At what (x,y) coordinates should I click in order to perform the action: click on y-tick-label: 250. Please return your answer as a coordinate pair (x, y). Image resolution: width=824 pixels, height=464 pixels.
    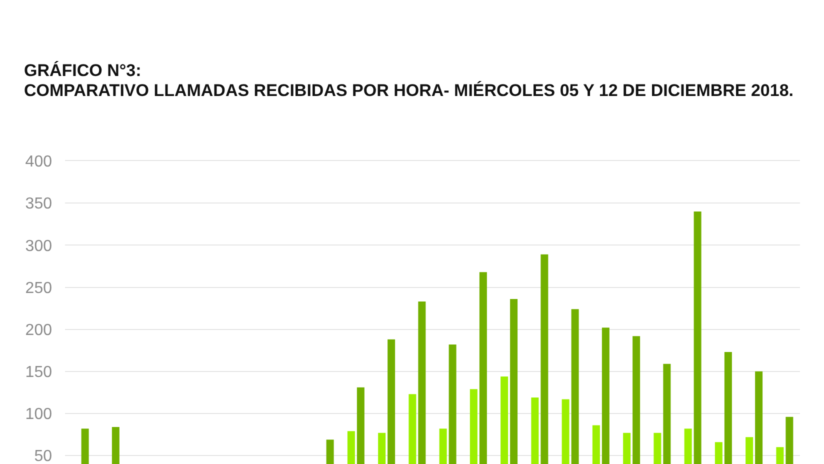
    Looking at the image, I should click on (38, 288).